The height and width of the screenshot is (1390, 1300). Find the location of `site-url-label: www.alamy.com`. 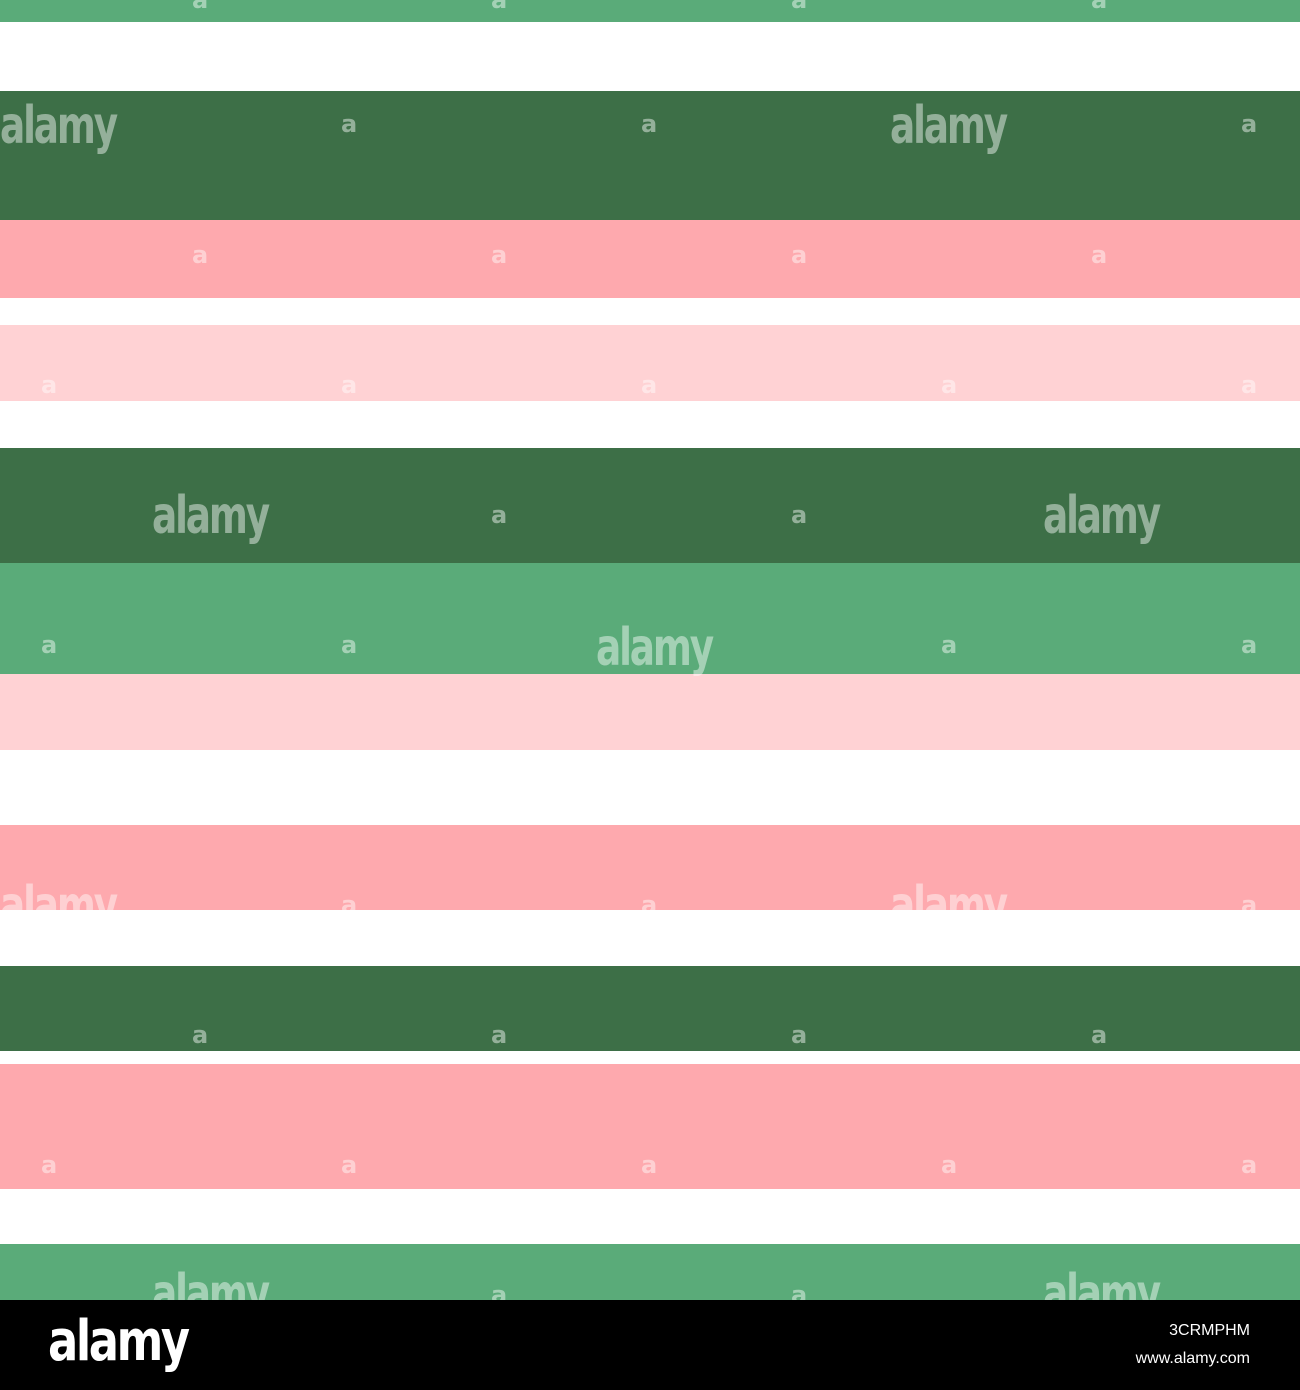

site-url-label: www.alamy.com is located at coordinates (1192, 1358).